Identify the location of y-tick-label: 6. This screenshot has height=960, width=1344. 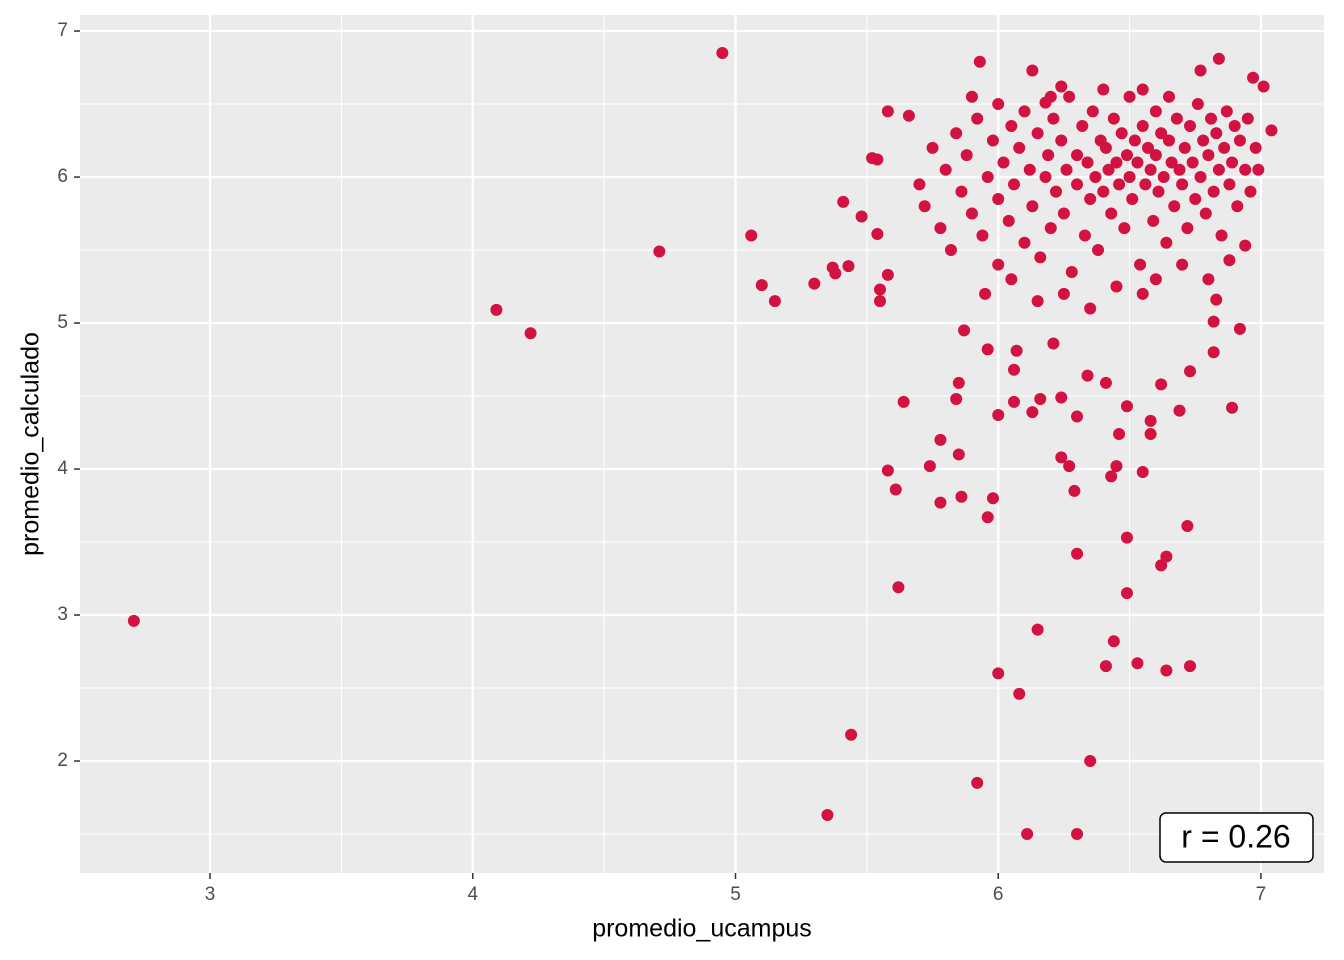
(62, 176).